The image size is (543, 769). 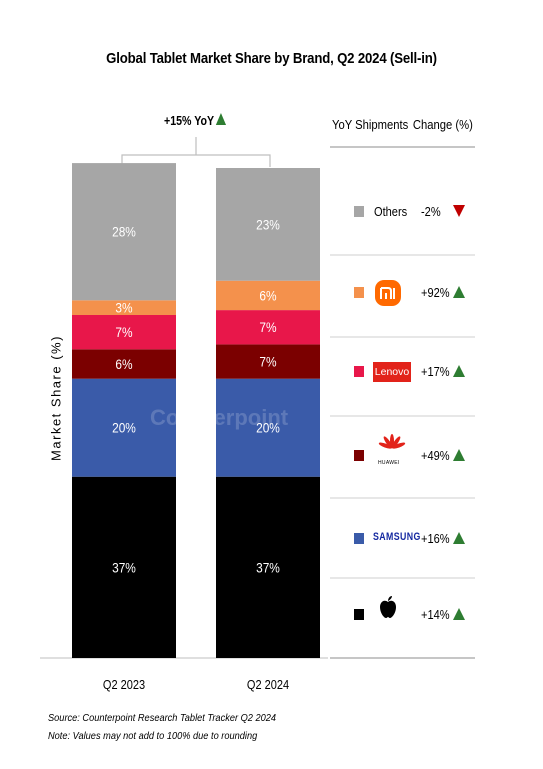 I want to click on data-label-others-1: 28%, so click(x=124, y=232).